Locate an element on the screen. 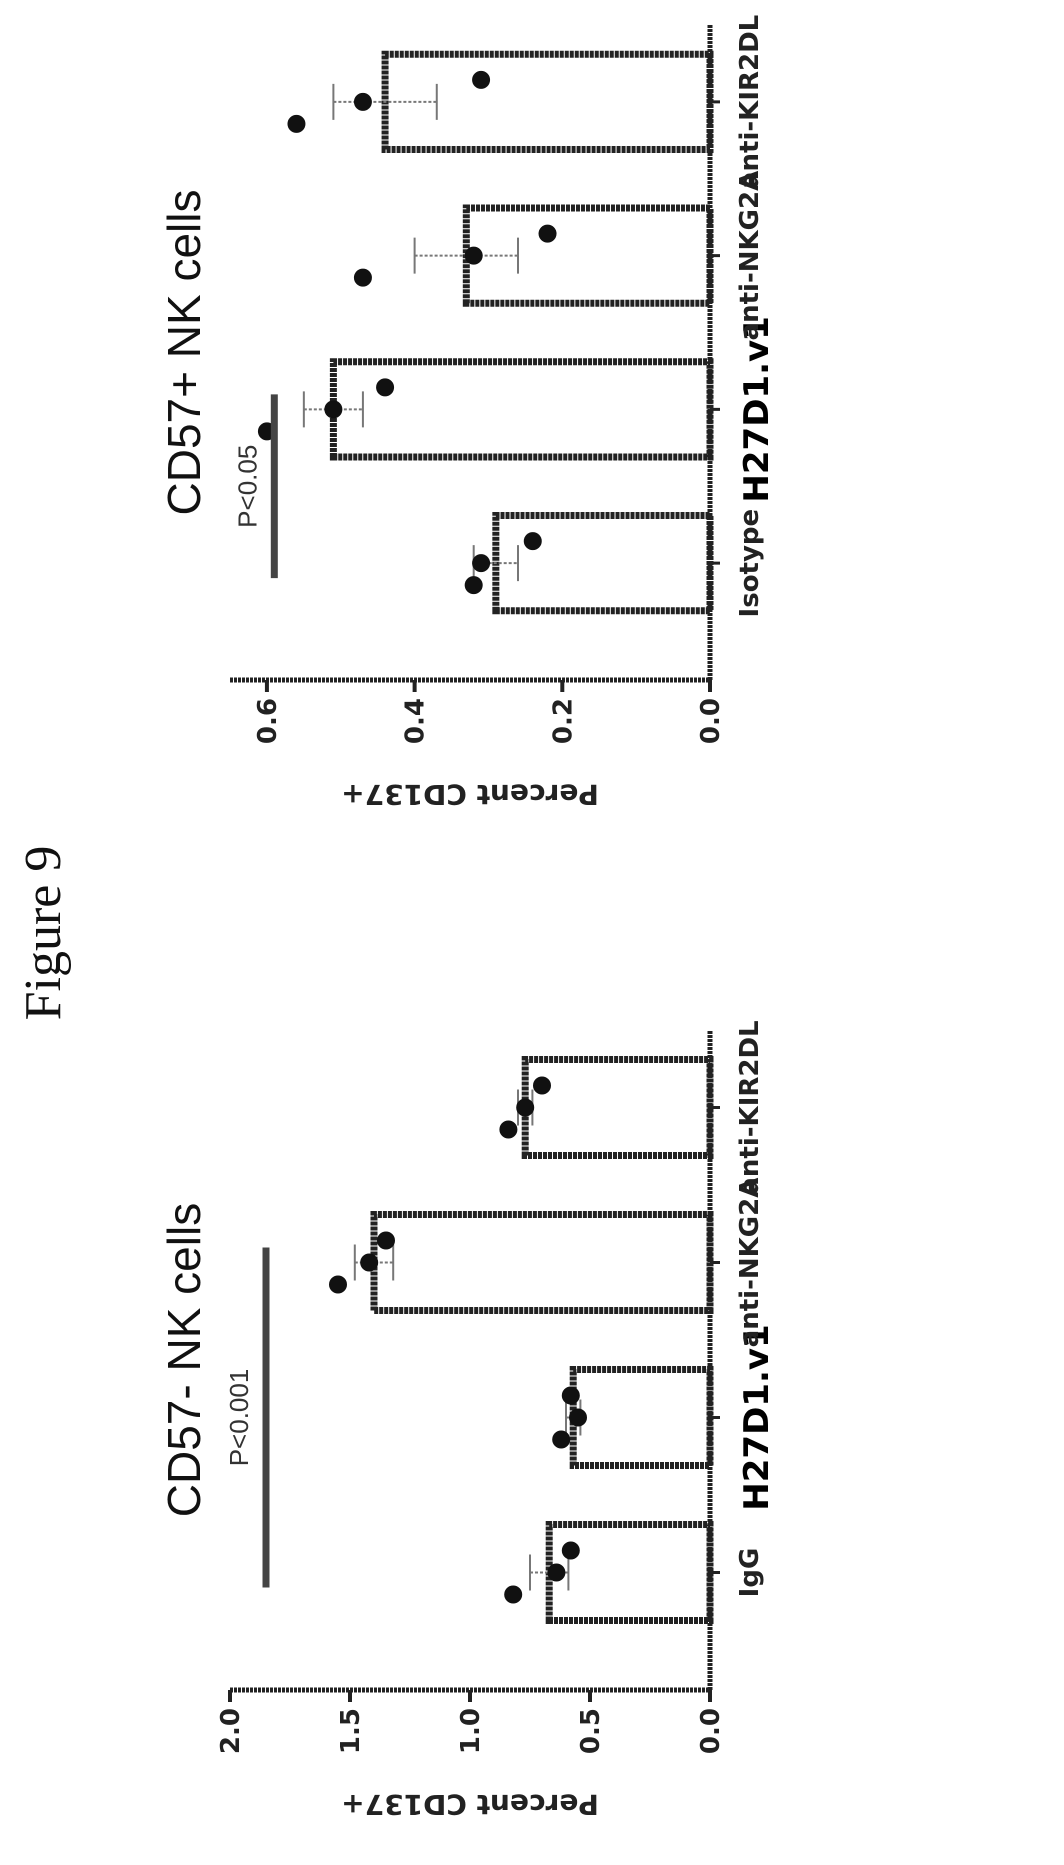  y-tick-label: 2.0 is located at coordinates (231, 1731).